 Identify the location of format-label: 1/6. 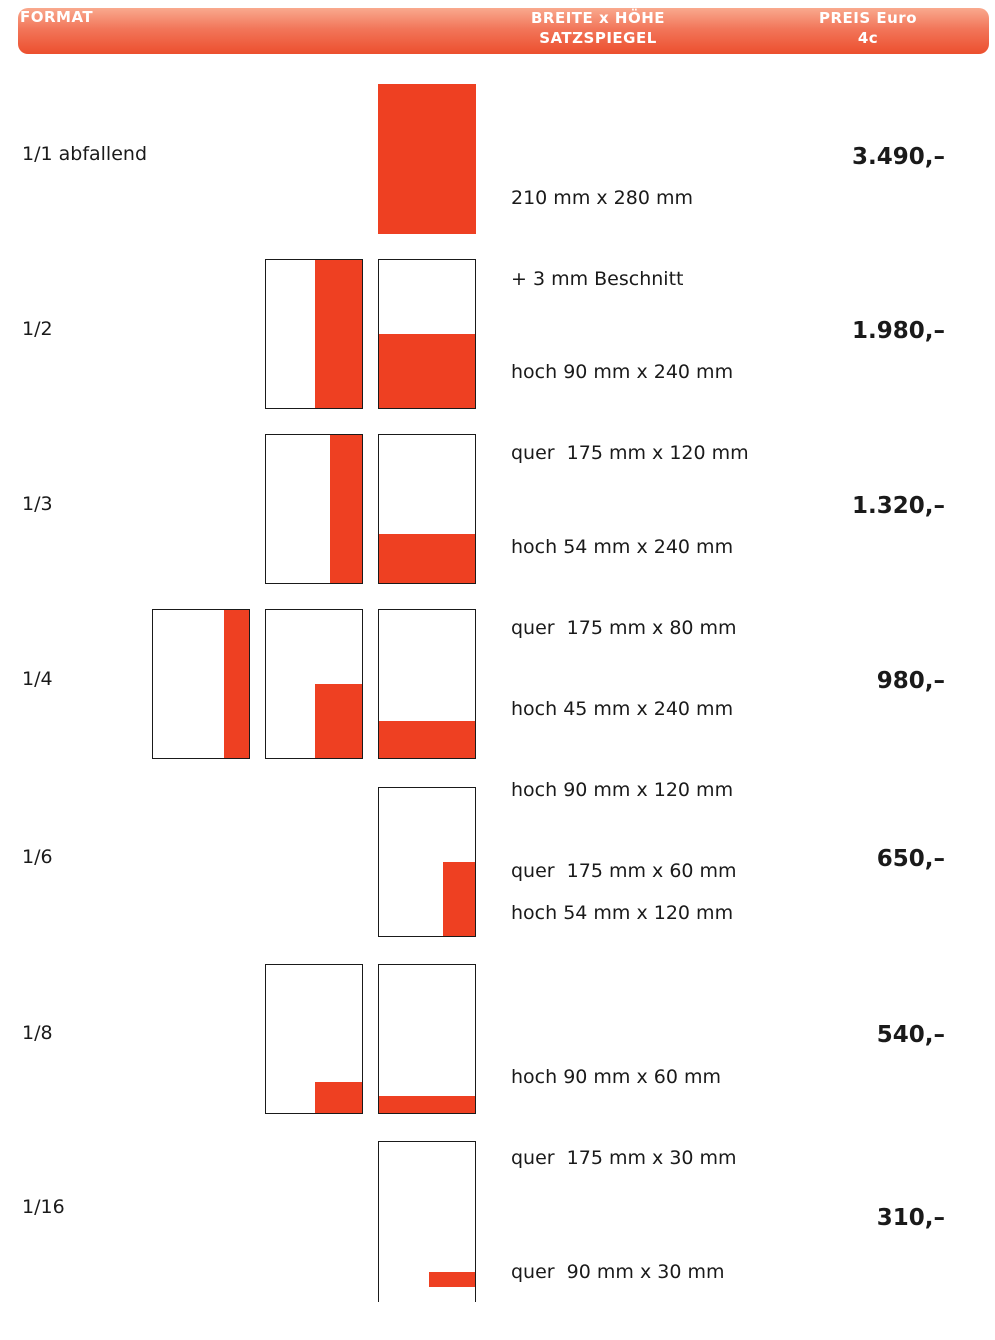
(37, 857).